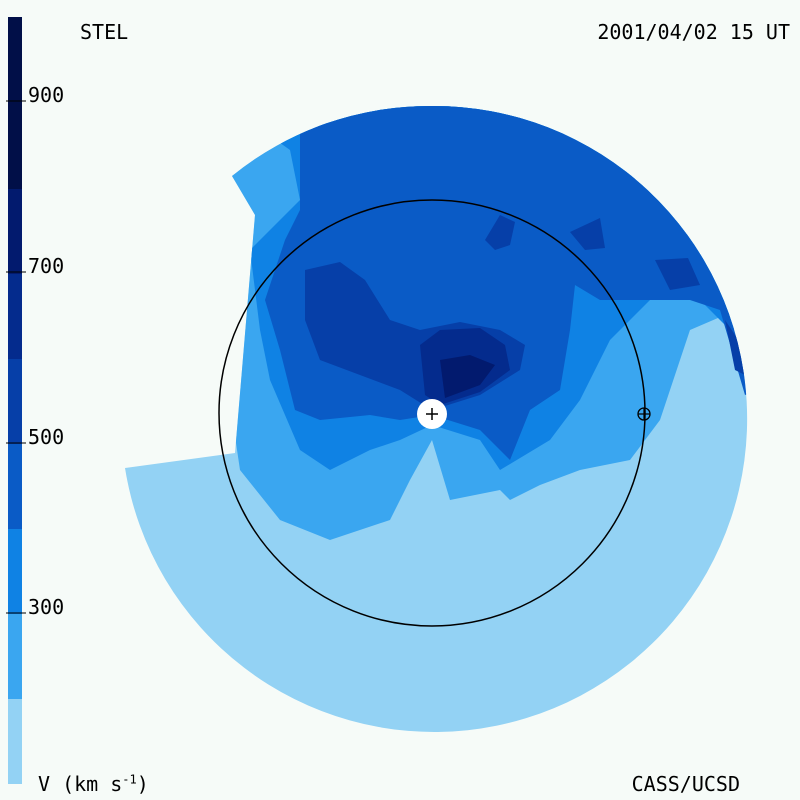  I want to click on colorbar-label-300: 300, so click(46, 607).